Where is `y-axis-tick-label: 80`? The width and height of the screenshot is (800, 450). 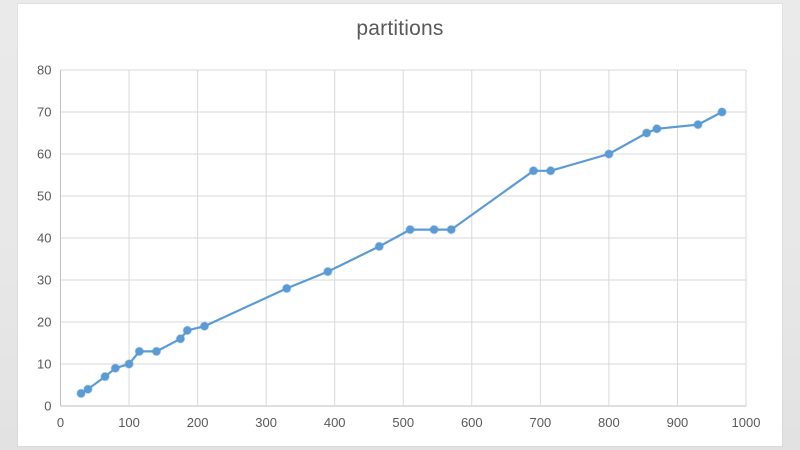 y-axis-tick-label: 80 is located at coordinates (44, 70).